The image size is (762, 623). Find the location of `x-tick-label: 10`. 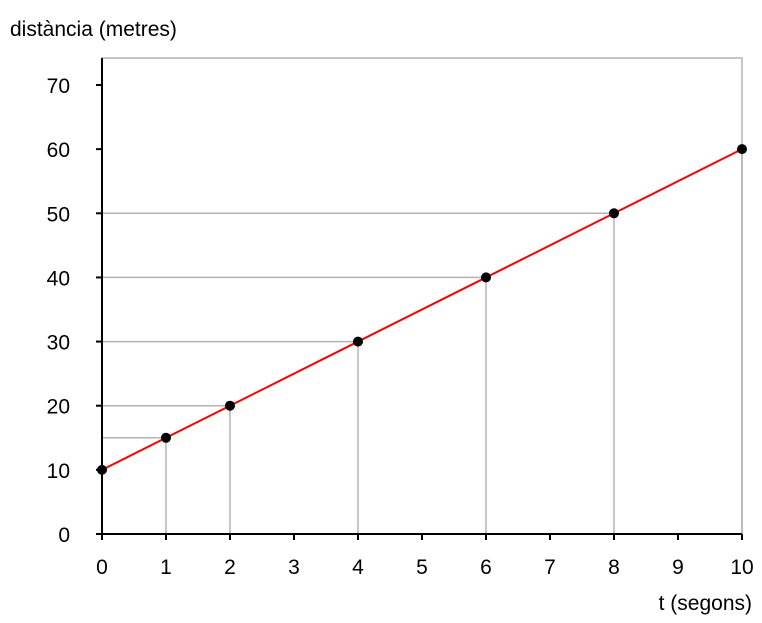

x-tick-label: 10 is located at coordinates (741, 567).